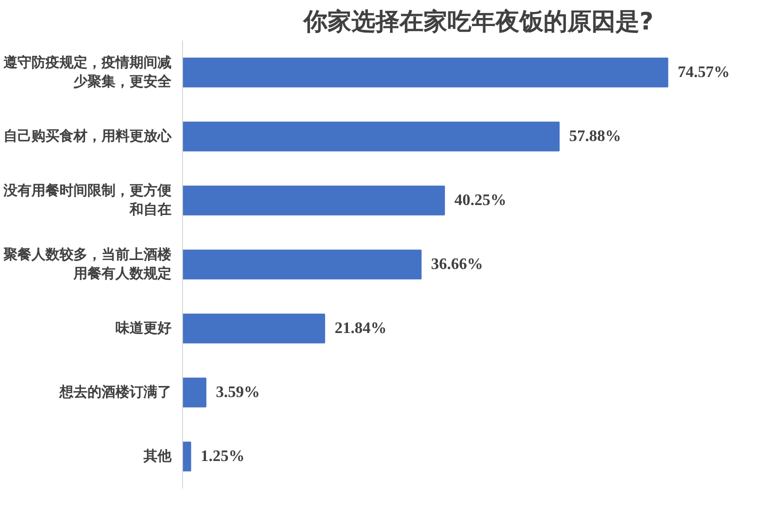 Image resolution: width=784 pixels, height=508 pixels. Describe the element at coordinates (157, 456) in the screenshot. I see `y-tick-label: 其他` at that location.